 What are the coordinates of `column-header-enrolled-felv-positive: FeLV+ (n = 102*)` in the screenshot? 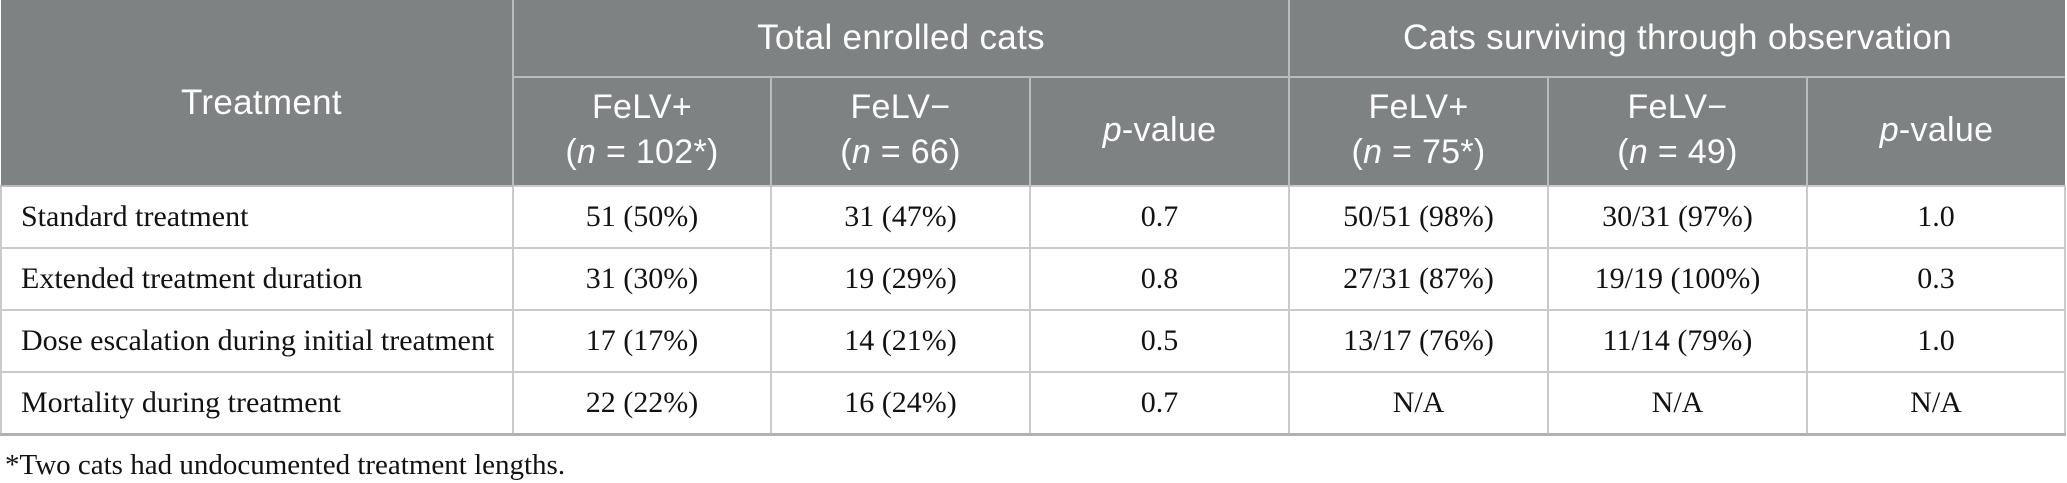 It's located at (641, 131).